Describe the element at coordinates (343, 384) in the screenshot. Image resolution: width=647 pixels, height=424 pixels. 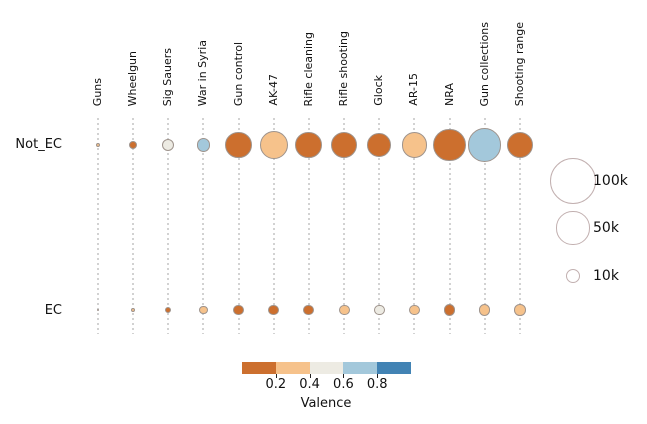
I see `colorbar-tick-label: 0.6` at that location.